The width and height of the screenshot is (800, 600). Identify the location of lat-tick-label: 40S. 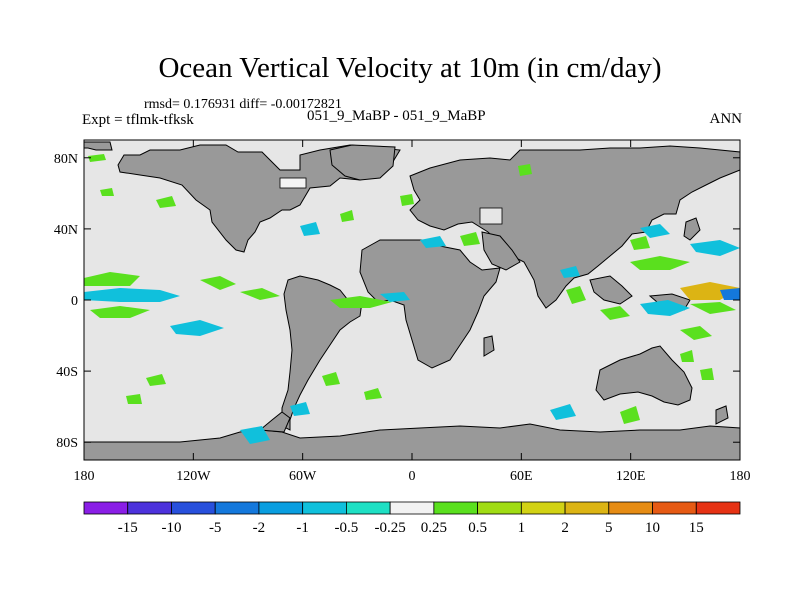
(67, 372).